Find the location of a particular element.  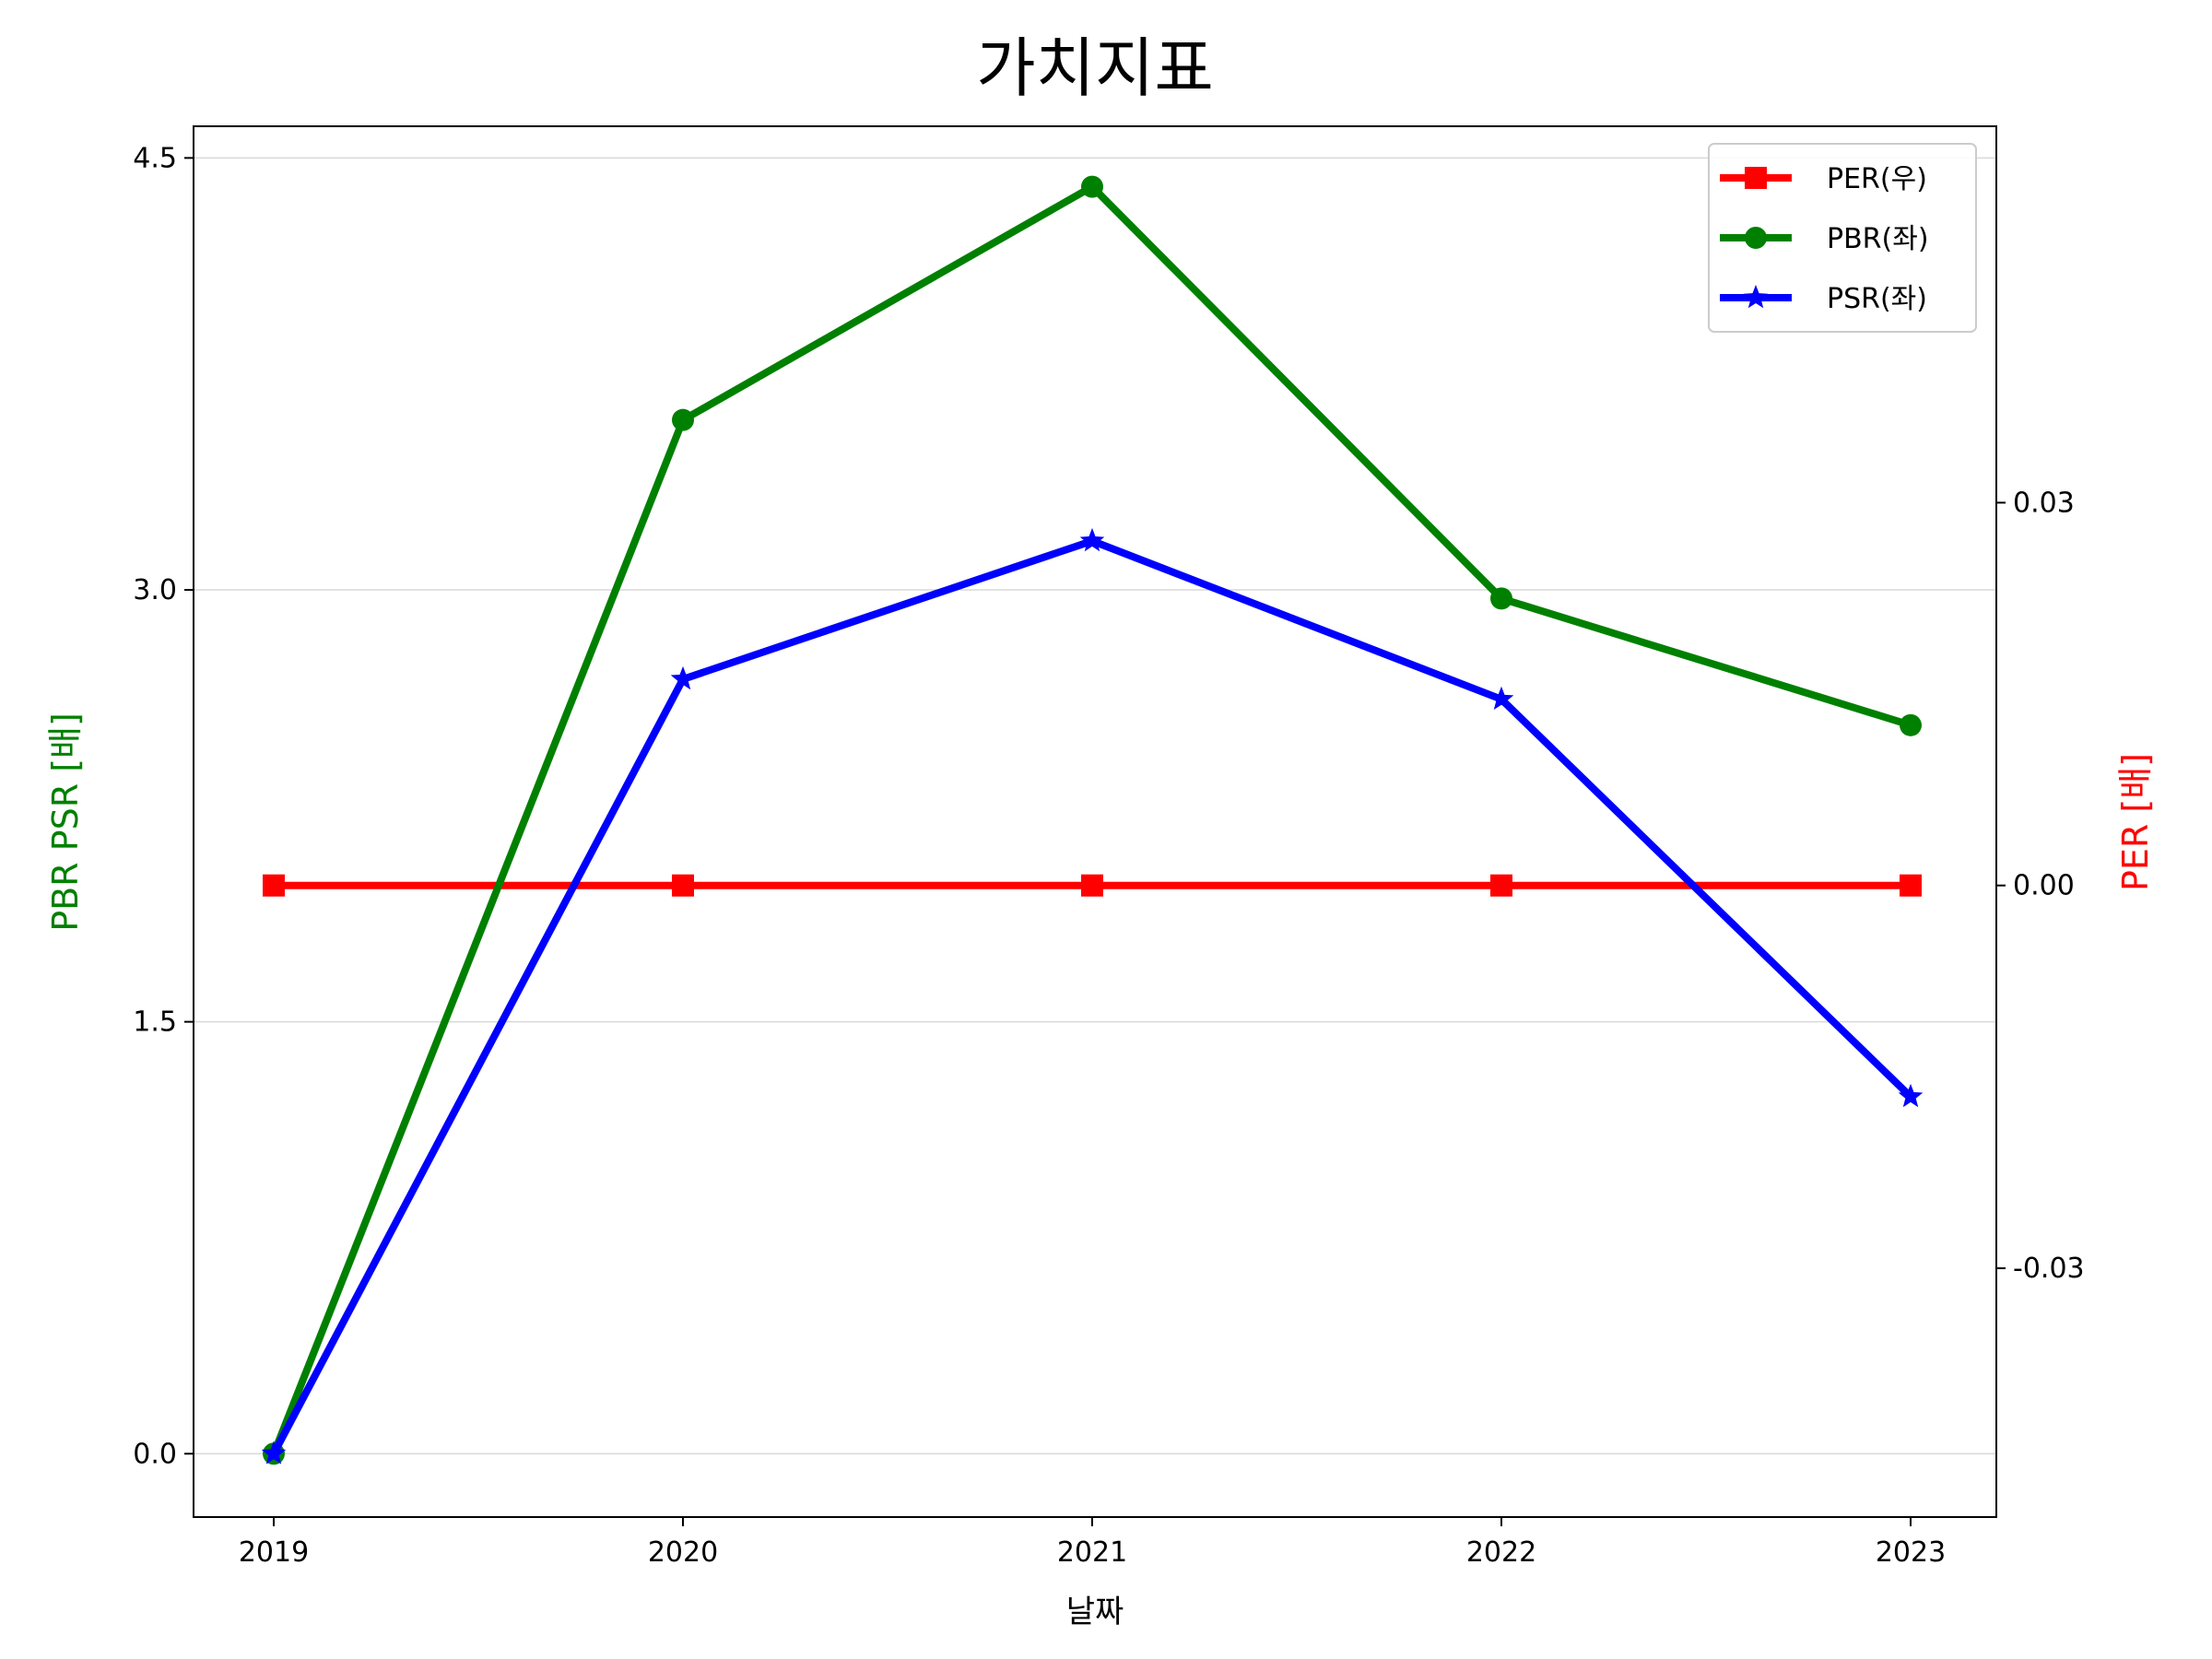

x-tick-label: 2023 is located at coordinates (1911, 1552).